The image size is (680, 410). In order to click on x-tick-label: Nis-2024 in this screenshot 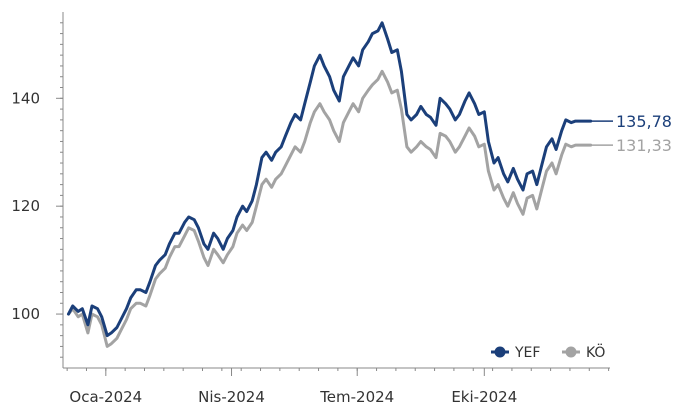, I will do `click(231, 397)`.